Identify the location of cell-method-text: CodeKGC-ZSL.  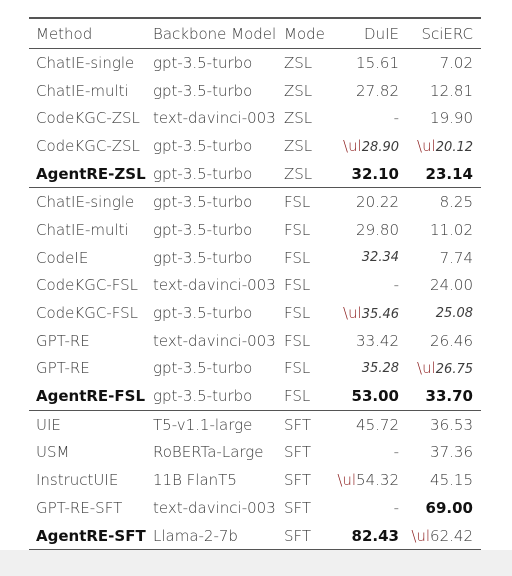
(88, 118).